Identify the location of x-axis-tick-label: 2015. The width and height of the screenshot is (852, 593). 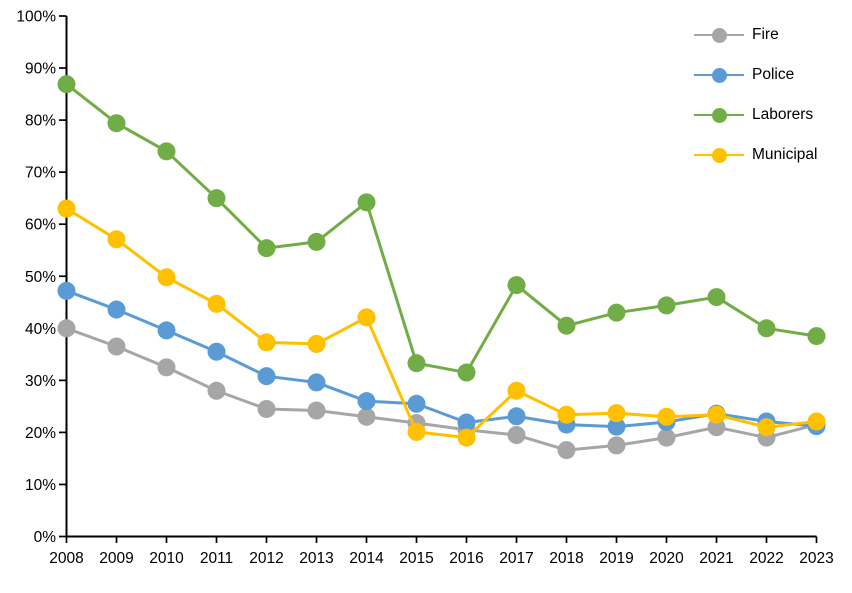
(416, 558).